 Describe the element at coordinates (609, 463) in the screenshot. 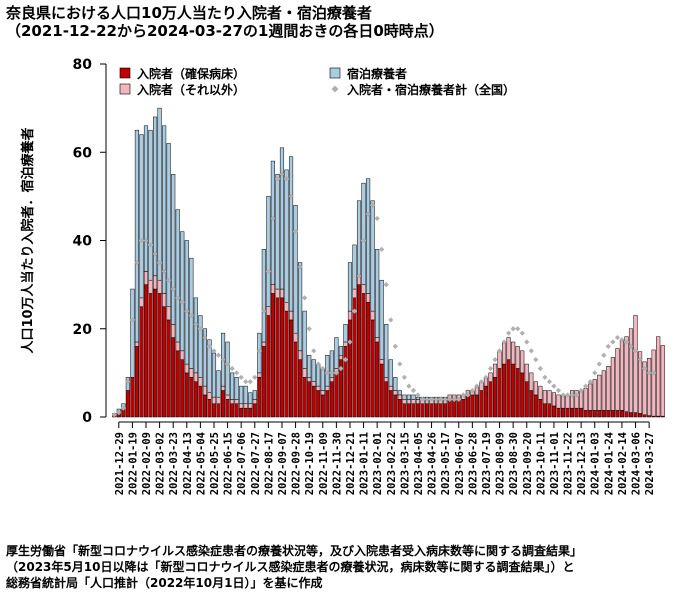

I see `x-tick-label: 2024-01-24` at that location.